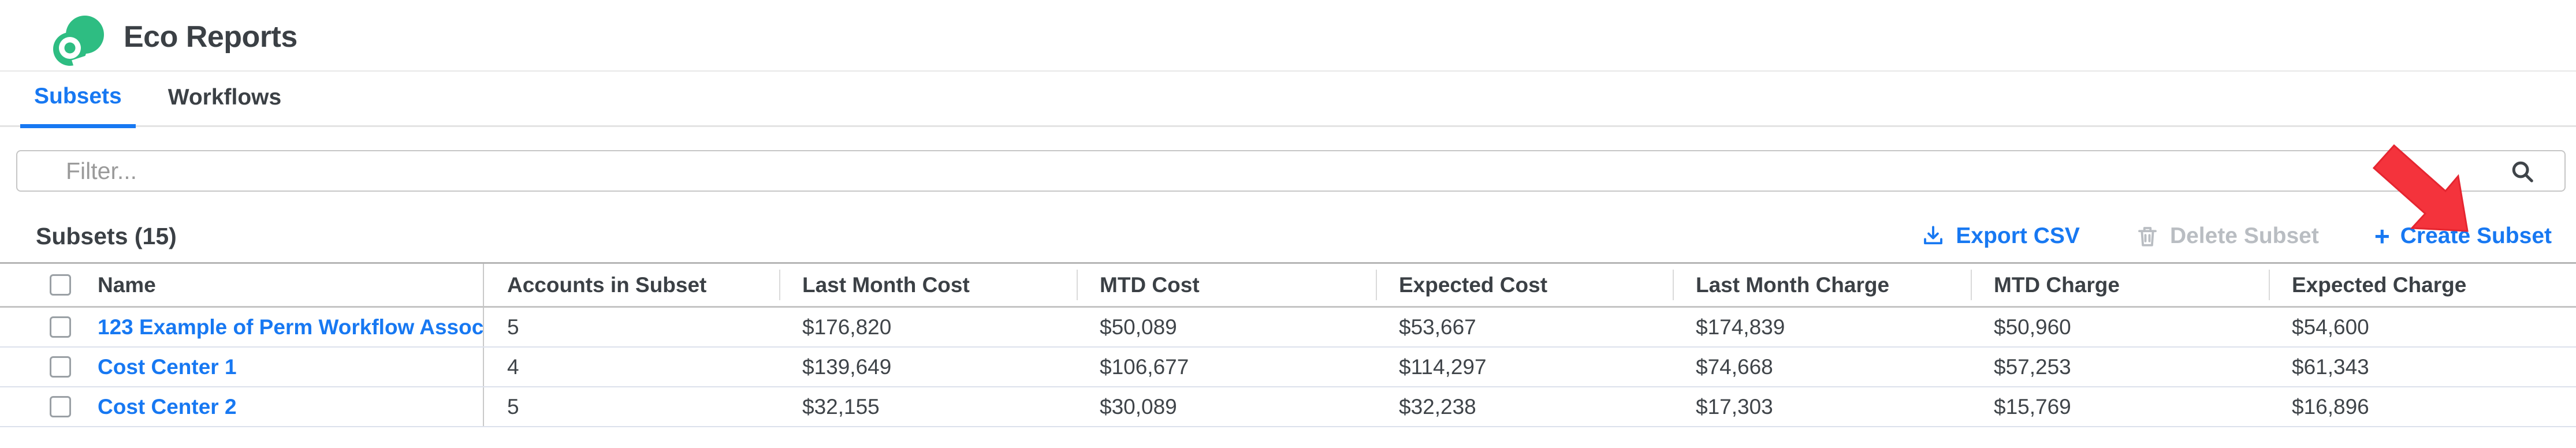 Image resolution: width=2576 pixels, height=448 pixels. Describe the element at coordinates (225, 97) in the screenshot. I see `tab-workflows: Workflows` at that location.